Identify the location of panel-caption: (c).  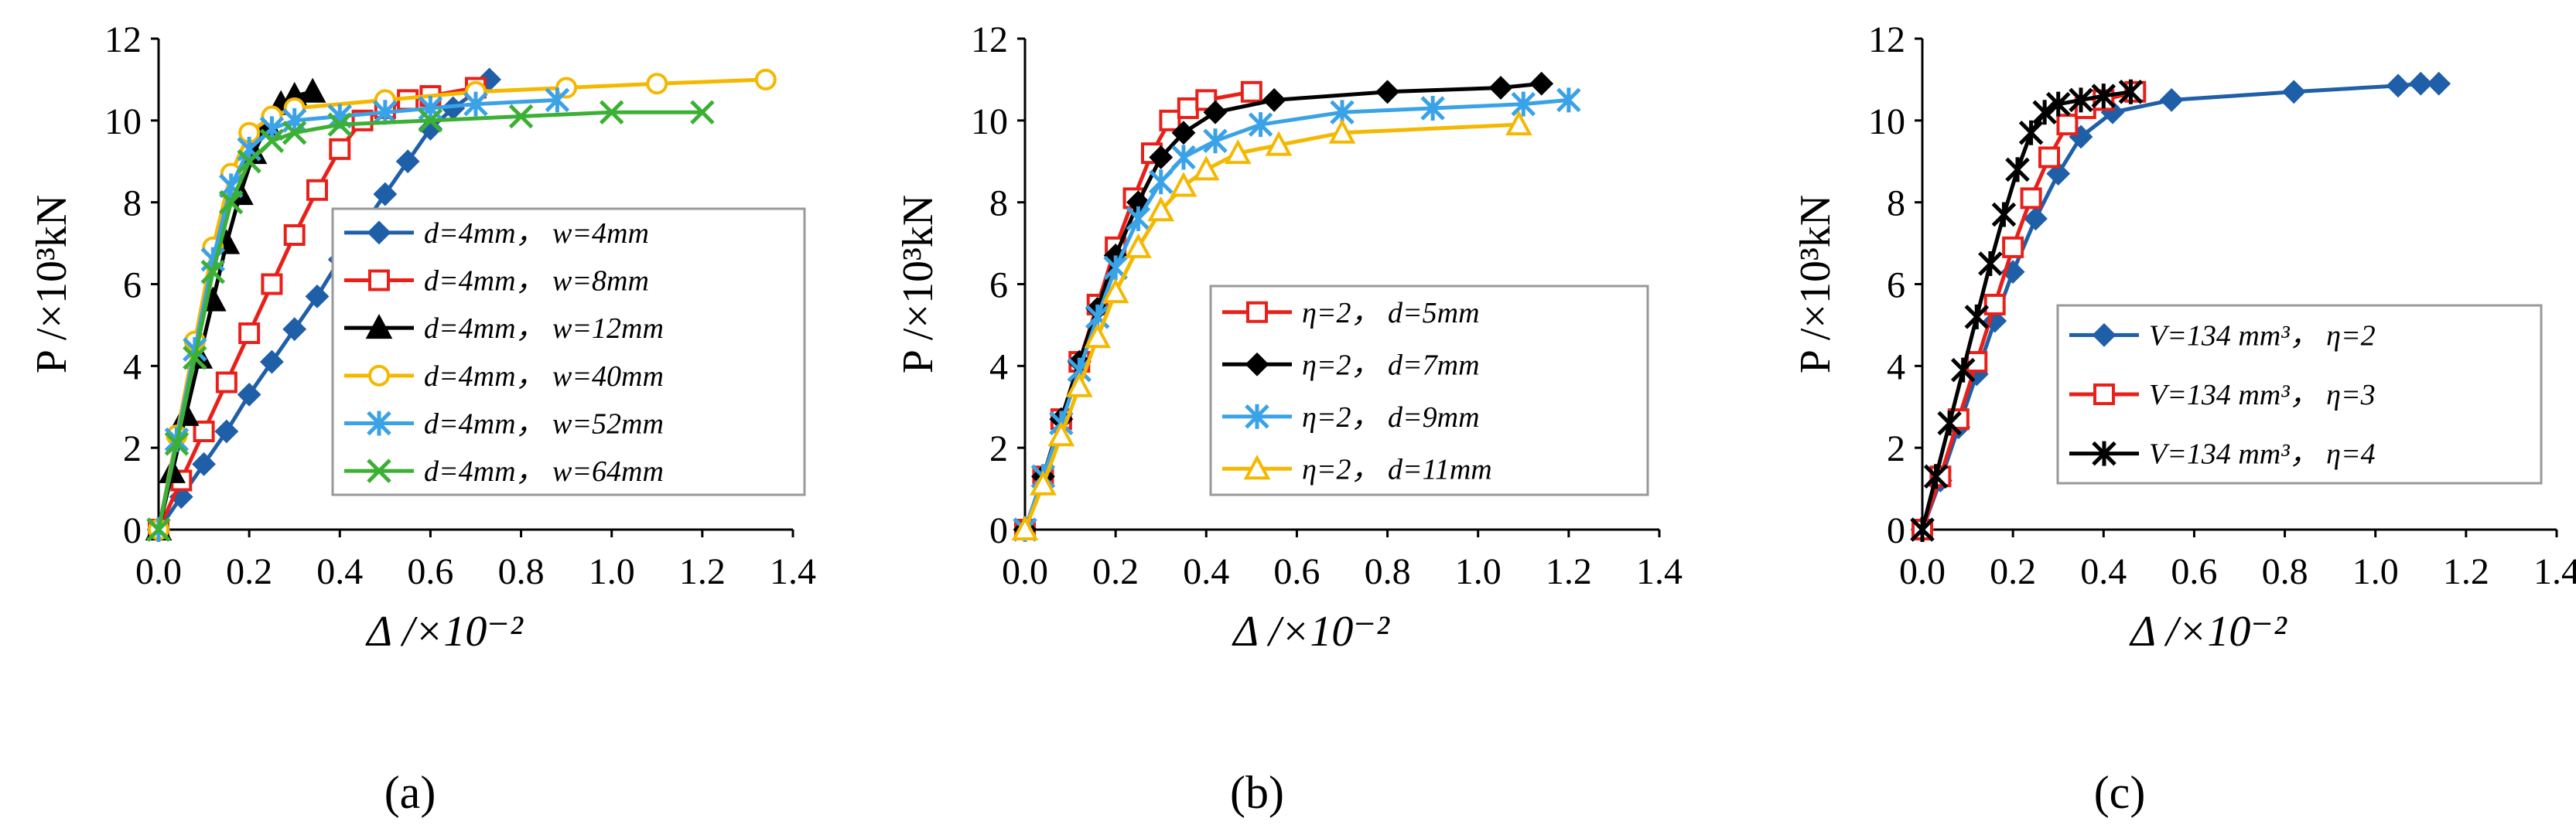
(2120, 793).